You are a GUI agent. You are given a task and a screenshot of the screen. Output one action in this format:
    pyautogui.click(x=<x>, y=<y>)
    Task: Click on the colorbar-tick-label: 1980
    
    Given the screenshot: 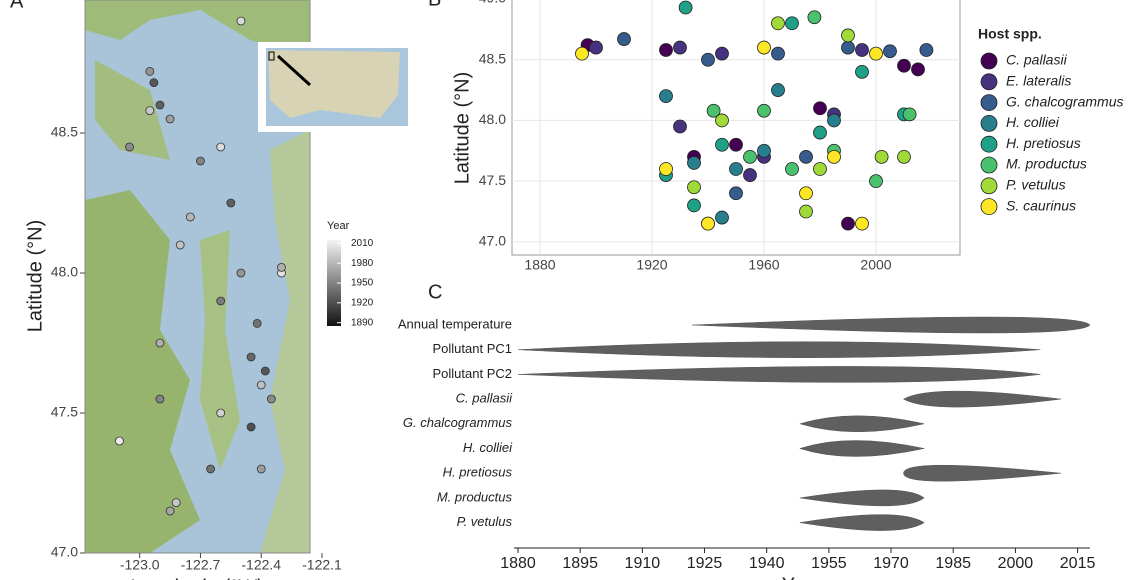 What is the action you would take?
    pyautogui.click(x=362, y=263)
    